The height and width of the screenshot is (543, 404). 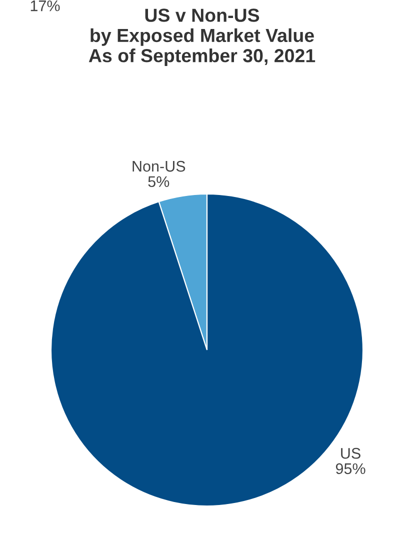 I want to click on text: 17%, so click(x=45, y=6).